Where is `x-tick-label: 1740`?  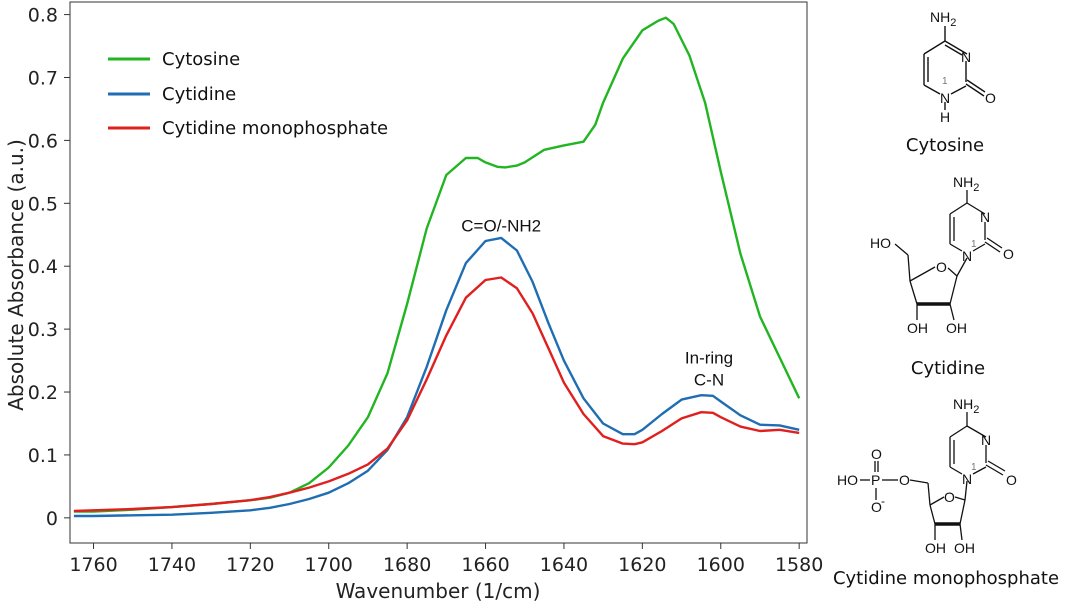 x-tick-label: 1740 is located at coordinates (172, 565).